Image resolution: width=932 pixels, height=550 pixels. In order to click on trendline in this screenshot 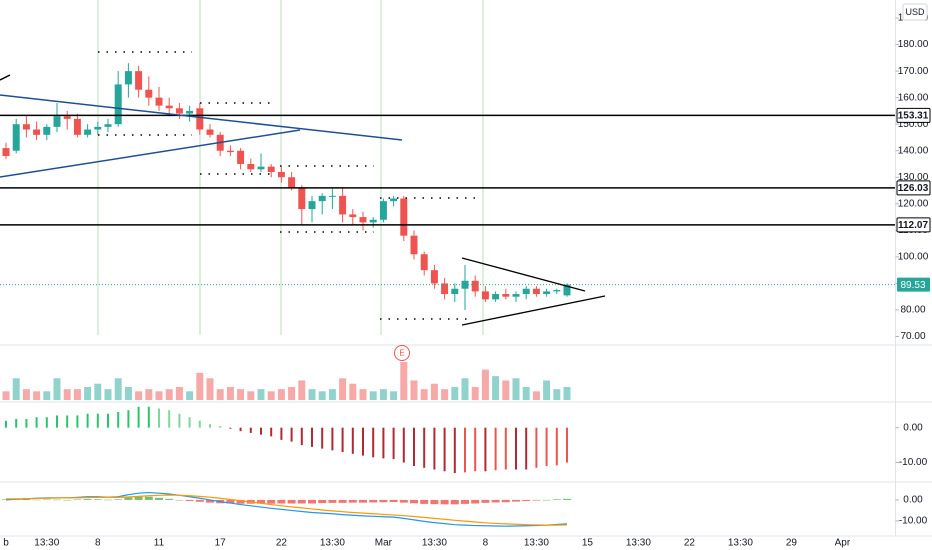, I will do `click(201, 117)`.